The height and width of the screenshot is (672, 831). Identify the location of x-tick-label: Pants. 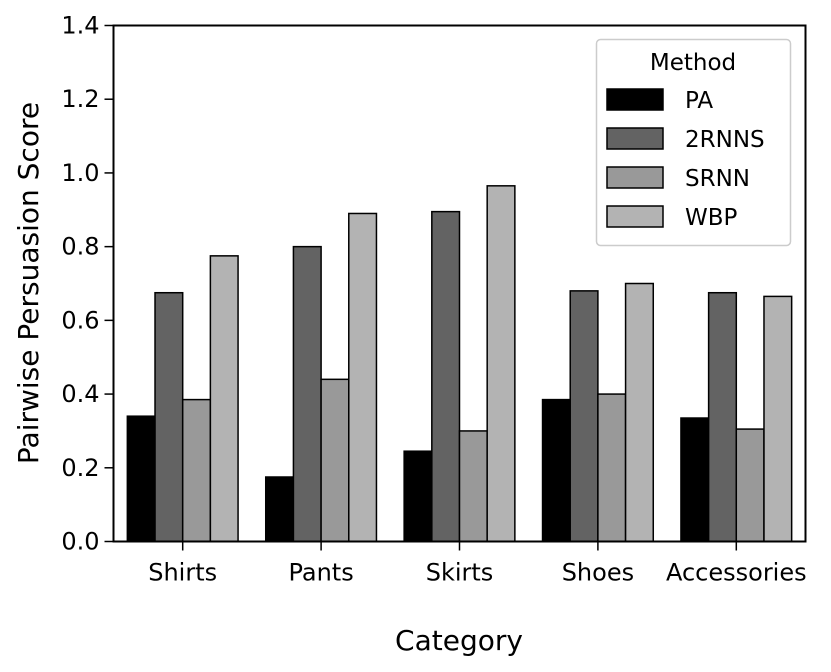
(320, 573).